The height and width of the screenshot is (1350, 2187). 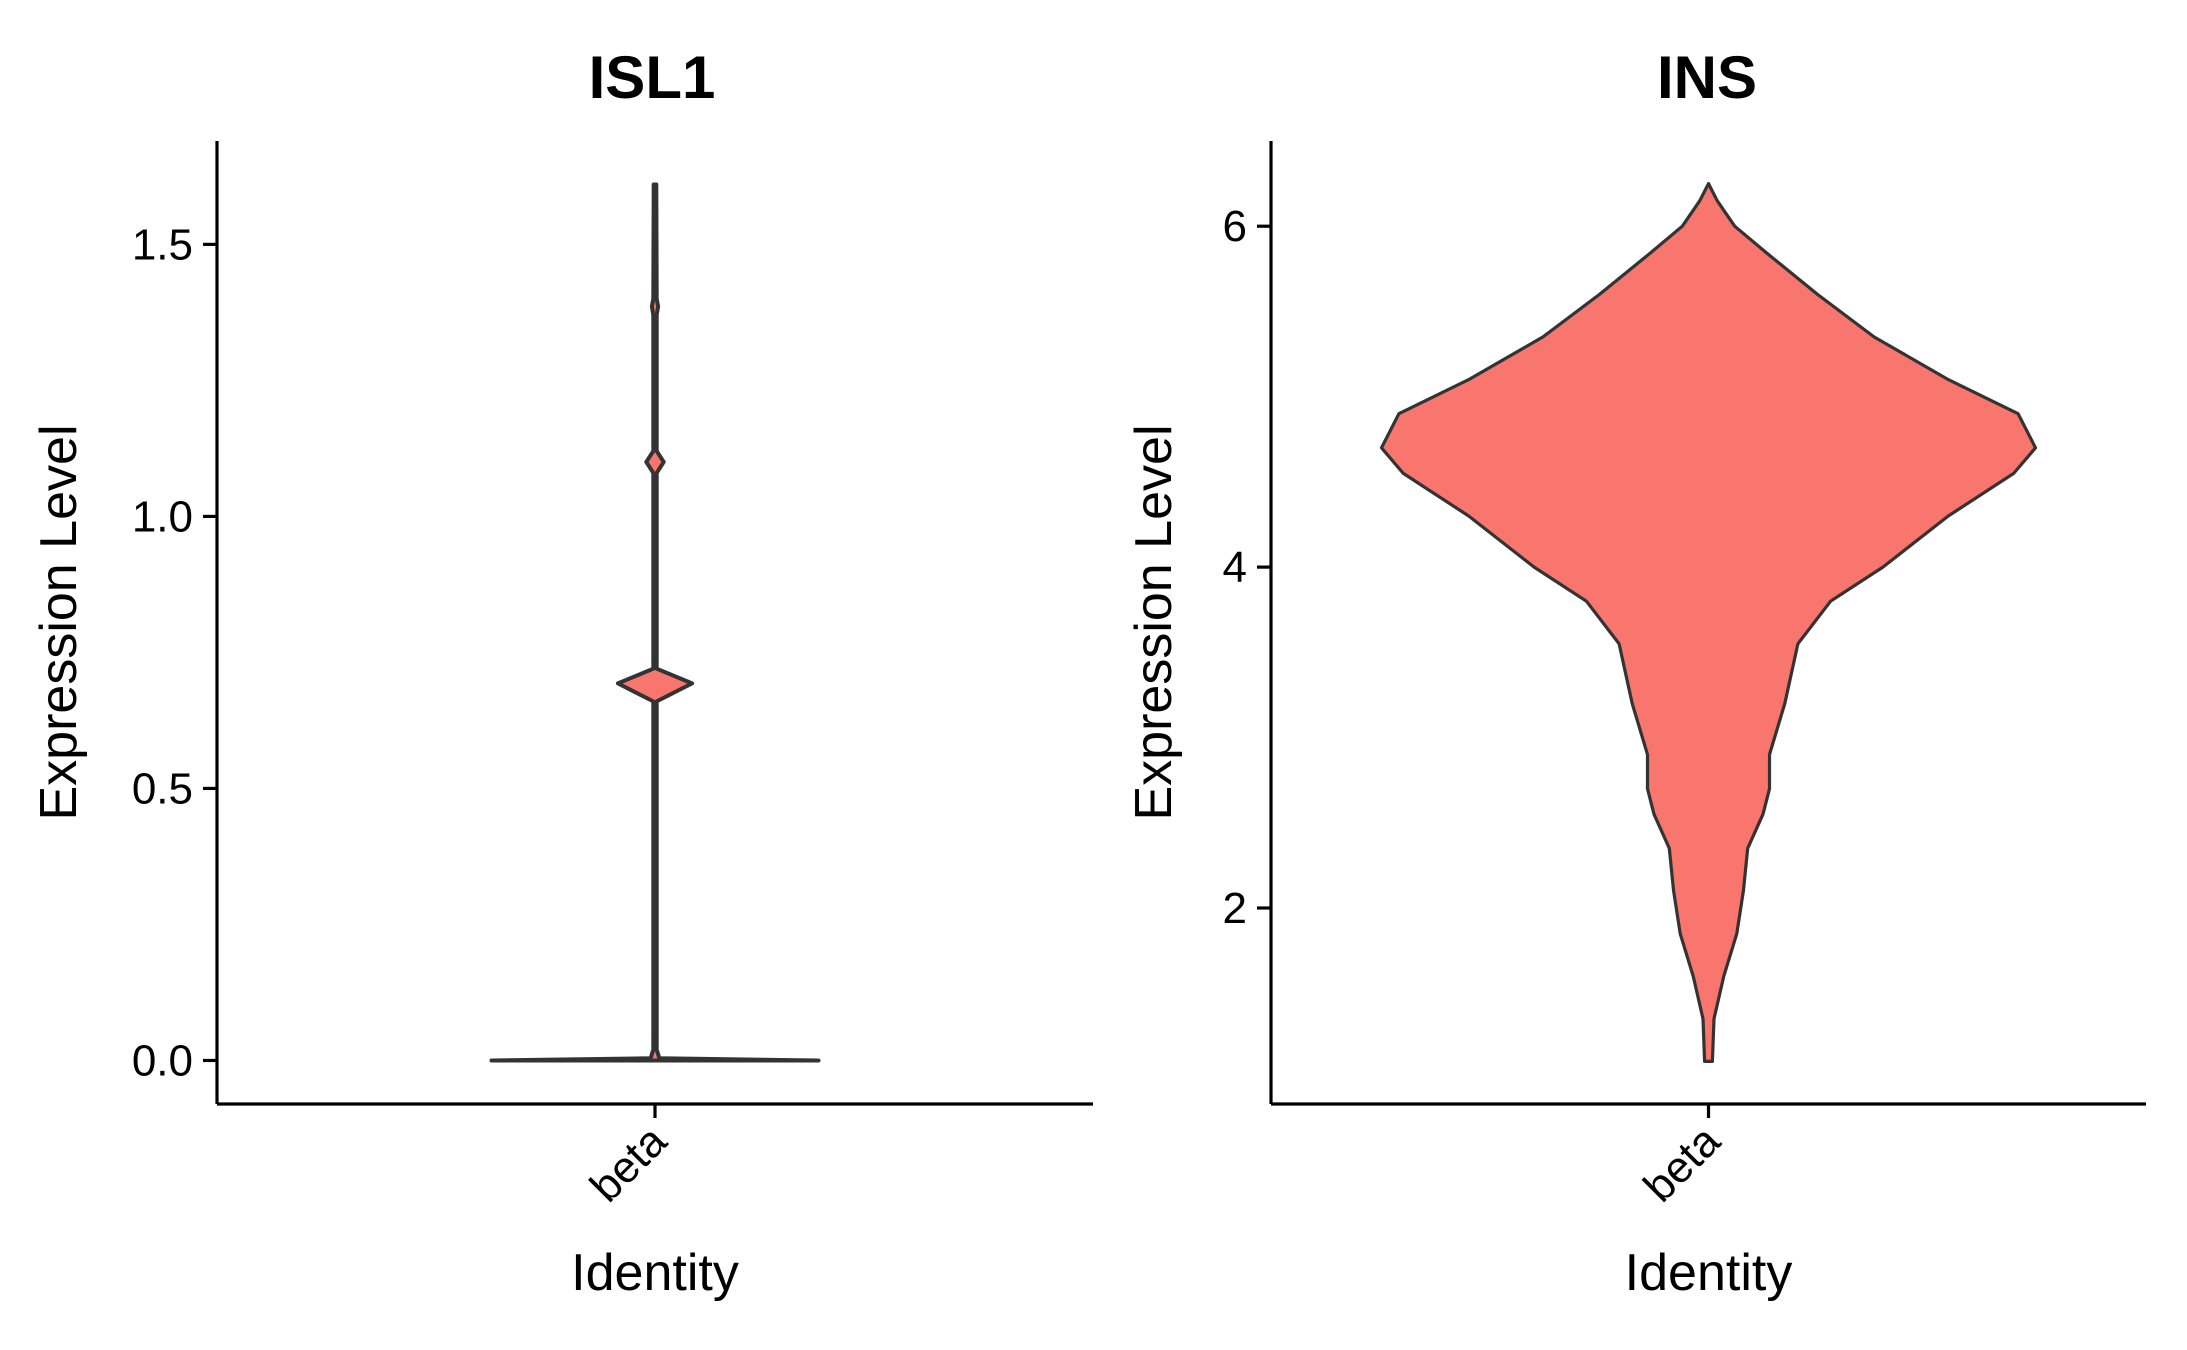 I want to click on y-tick-label: 2, so click(x=1235, y=908).